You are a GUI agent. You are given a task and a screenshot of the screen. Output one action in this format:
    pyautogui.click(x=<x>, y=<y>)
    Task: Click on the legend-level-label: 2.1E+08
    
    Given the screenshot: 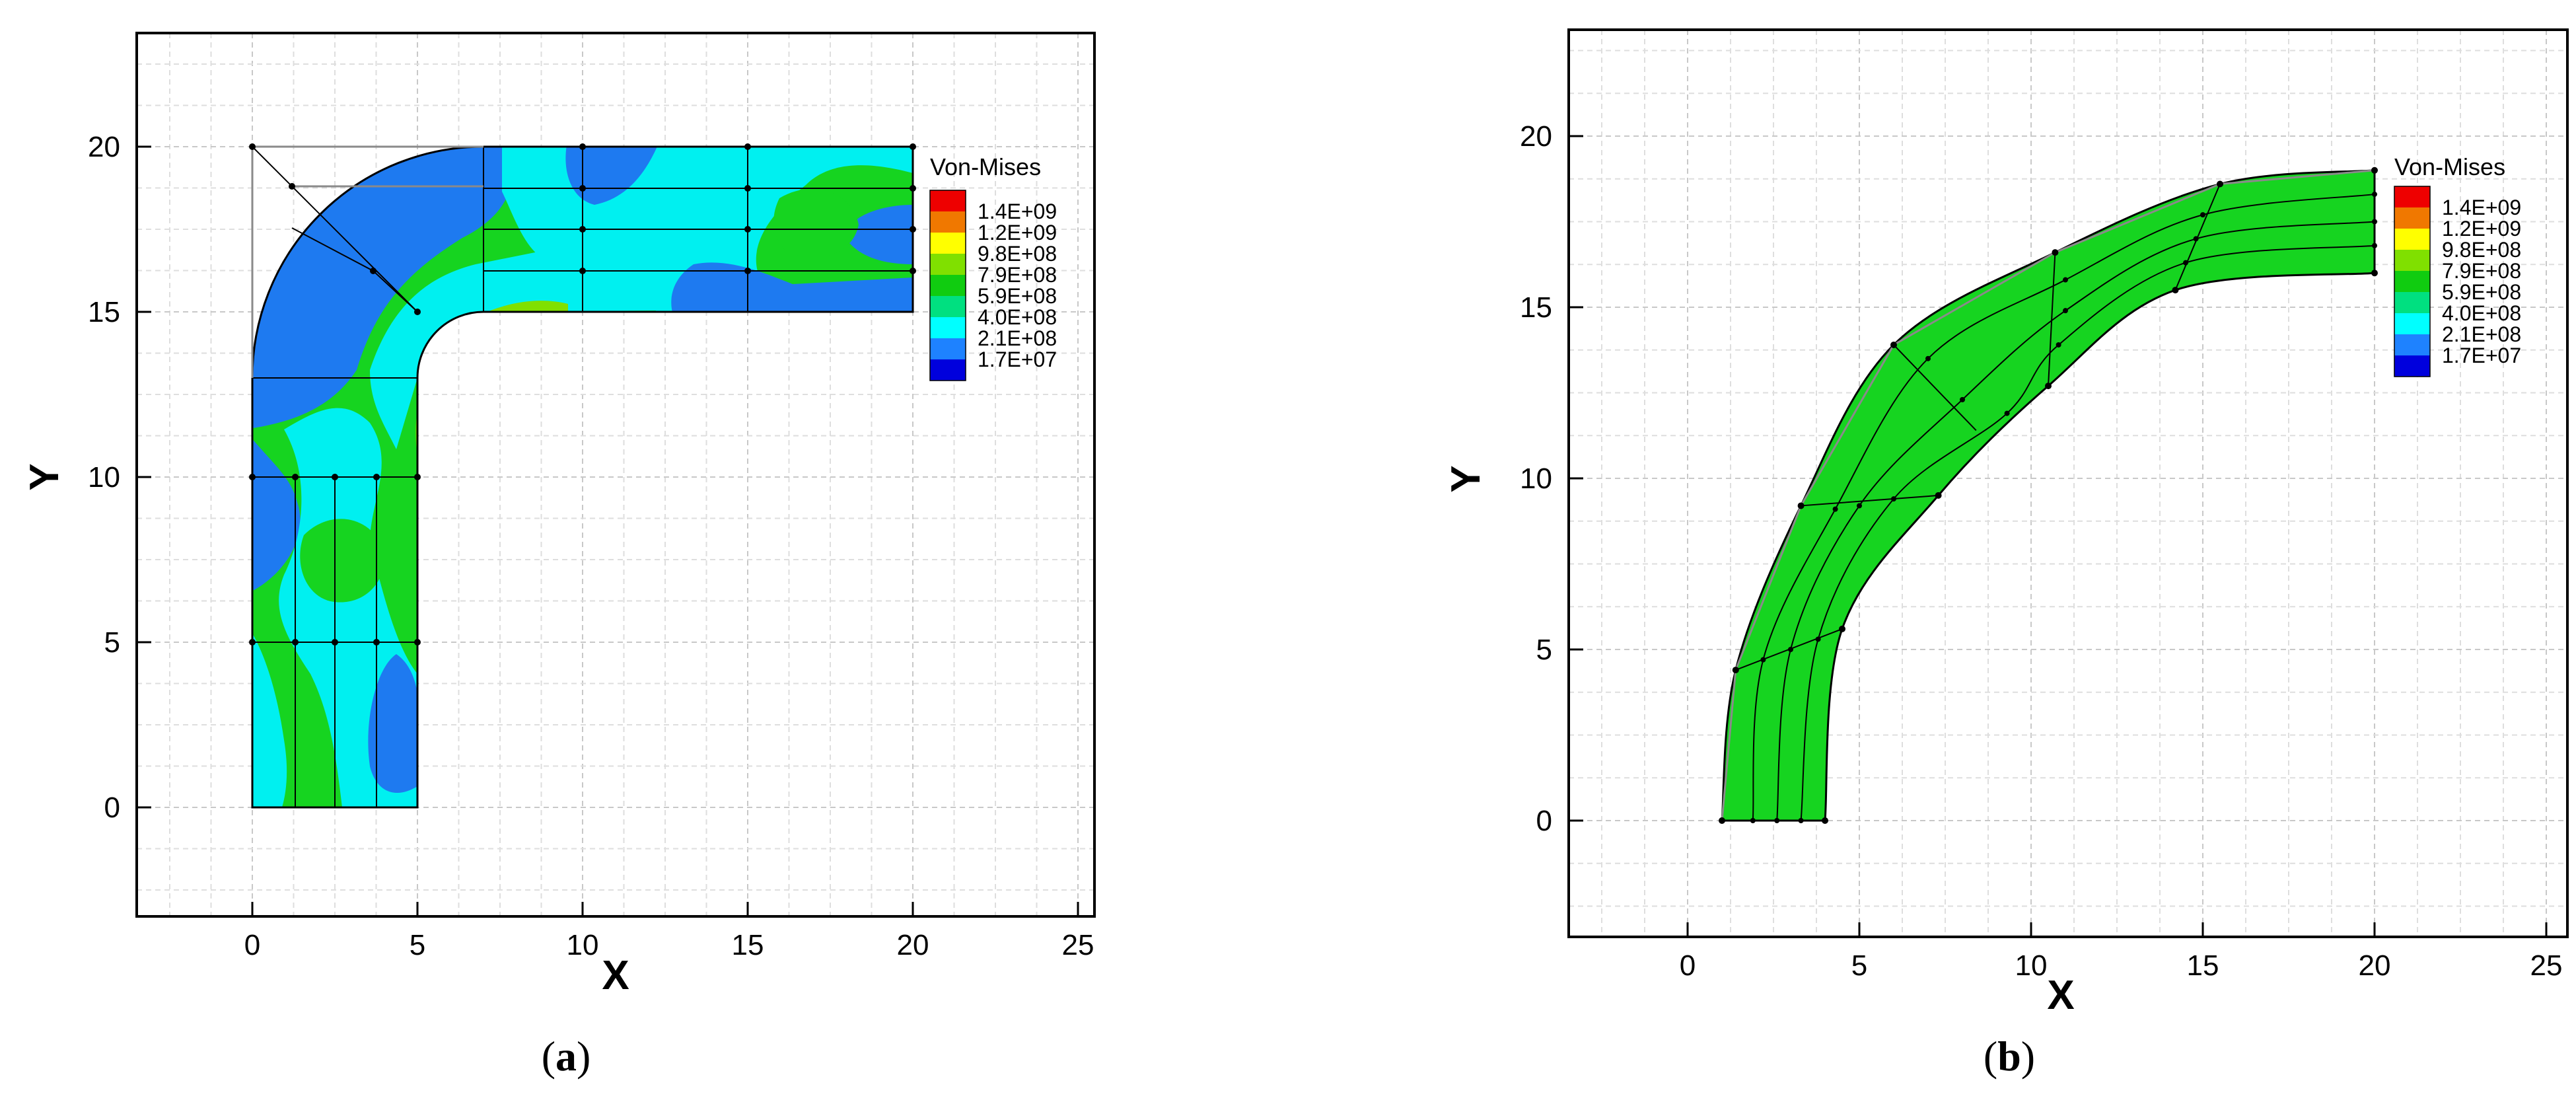 What is the action you would take?
    pyautogui.click(x=2481, y=334)
    